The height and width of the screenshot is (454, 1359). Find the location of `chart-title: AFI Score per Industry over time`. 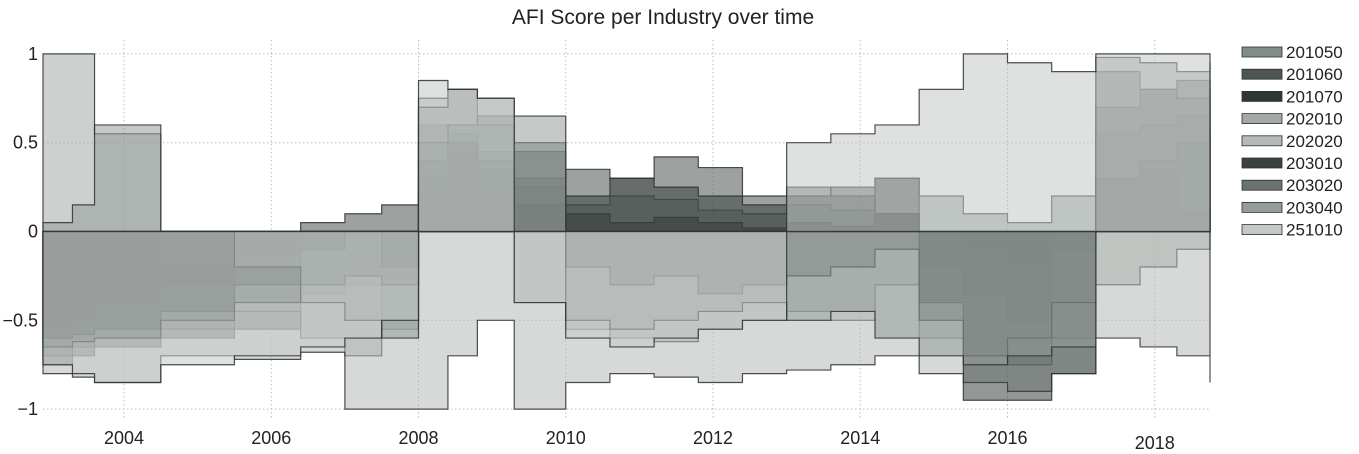

chart-title: AFI Score per Industry over time is located at coordinates (663, 17).